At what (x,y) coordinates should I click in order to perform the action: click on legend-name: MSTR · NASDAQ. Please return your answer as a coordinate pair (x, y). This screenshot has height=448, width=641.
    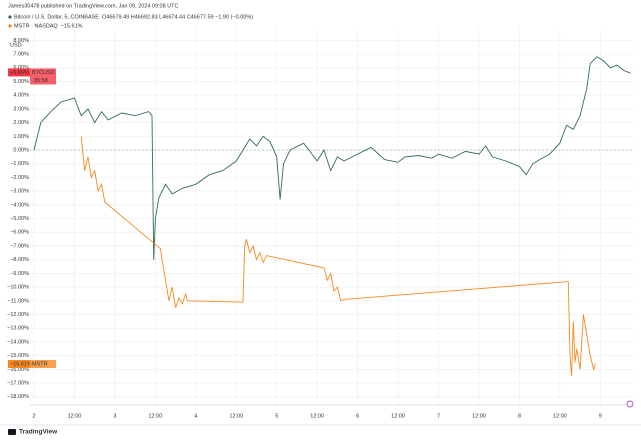
    Looking at the image, I should click on (36, 26).